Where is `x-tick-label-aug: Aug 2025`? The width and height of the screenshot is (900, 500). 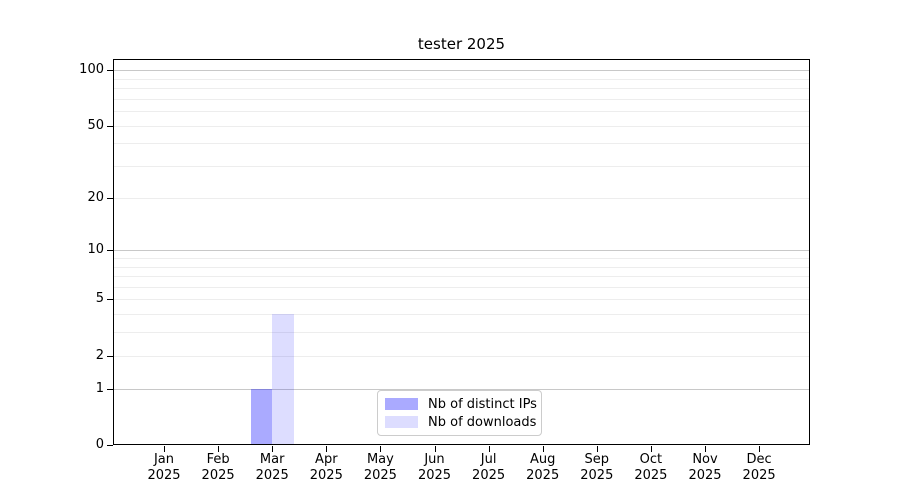 x-tick-label-aug: Aug 2025 is located at coordinates (543, 467).